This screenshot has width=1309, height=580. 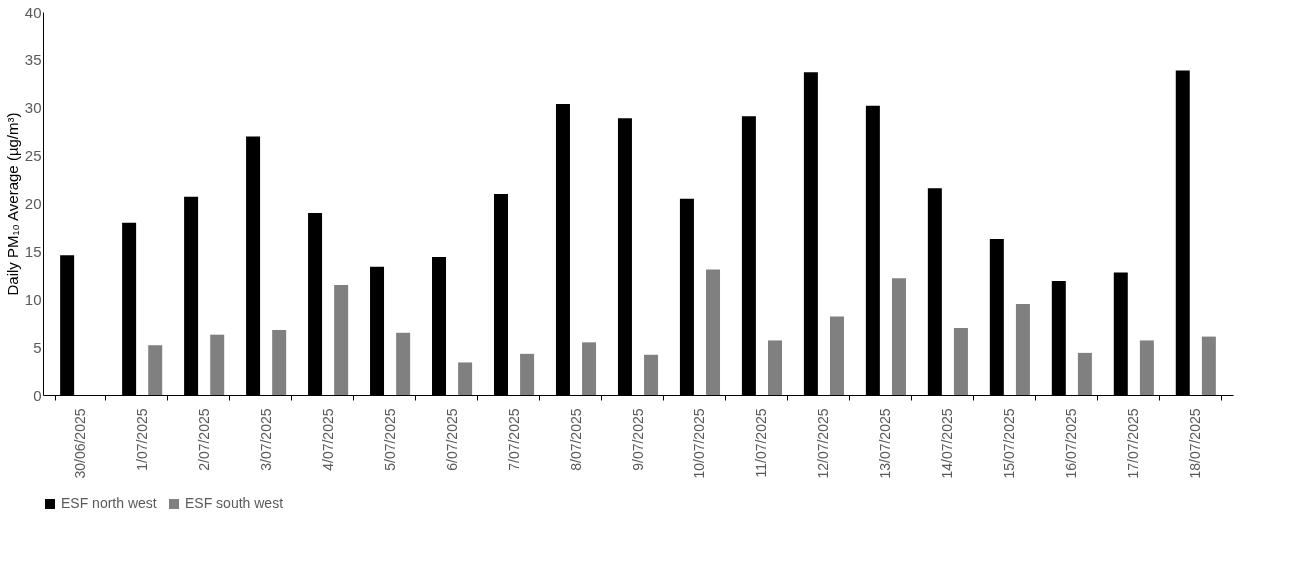 I want to click on x-tick-label: 6/07/2025, so click(x=451, y=439).